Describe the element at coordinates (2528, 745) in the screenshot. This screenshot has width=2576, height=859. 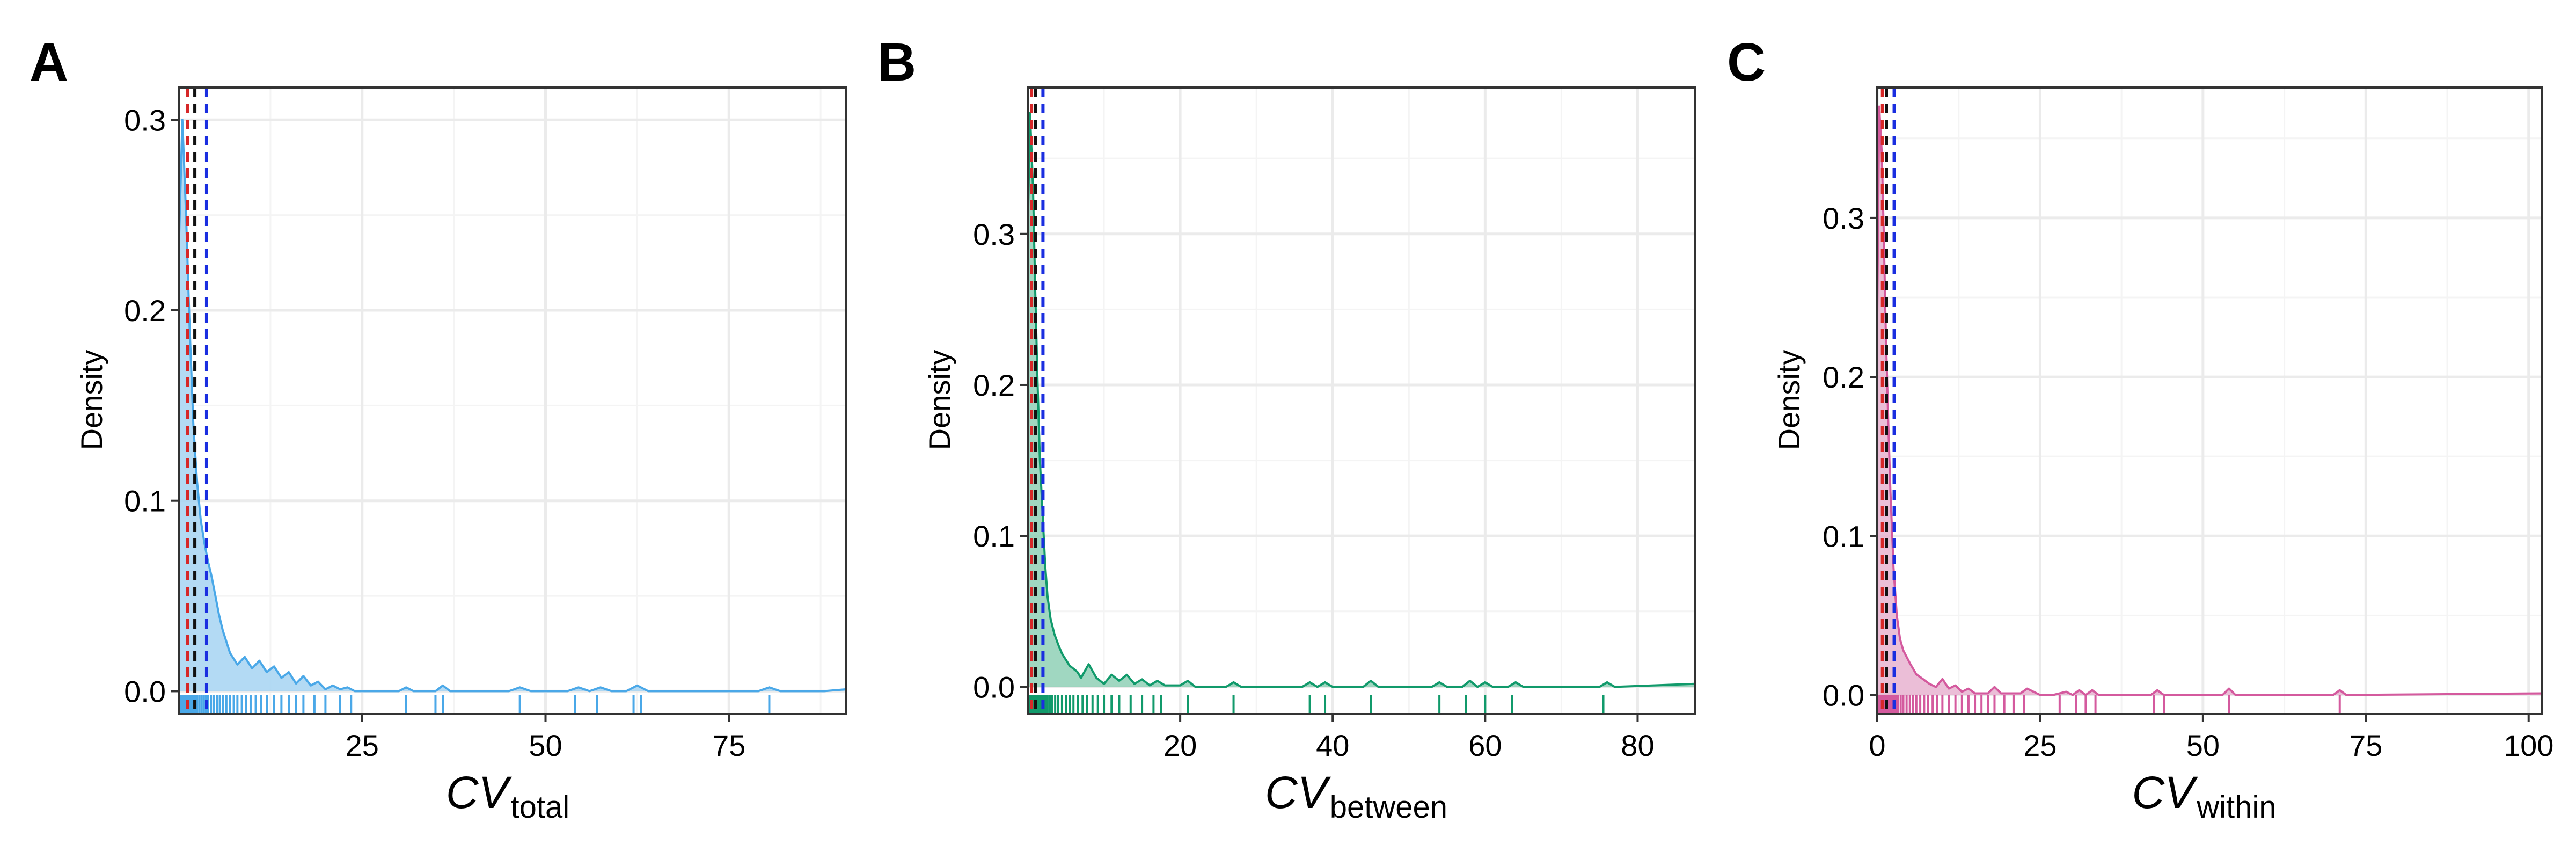
I see `x-tick-label: 100` at that location.